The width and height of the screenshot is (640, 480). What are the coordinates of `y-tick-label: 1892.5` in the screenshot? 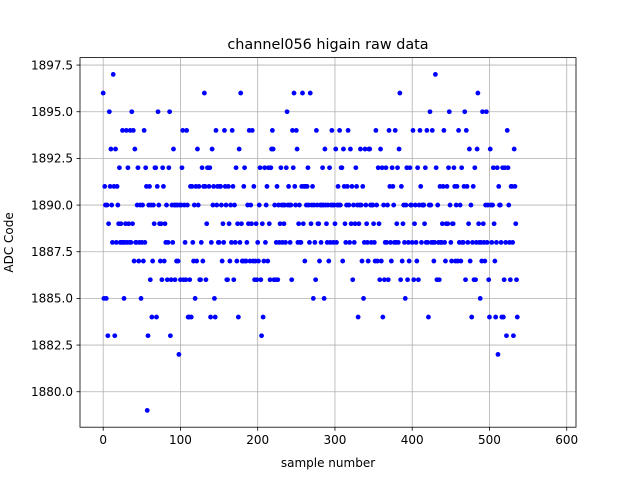 It's located at (52, 159).